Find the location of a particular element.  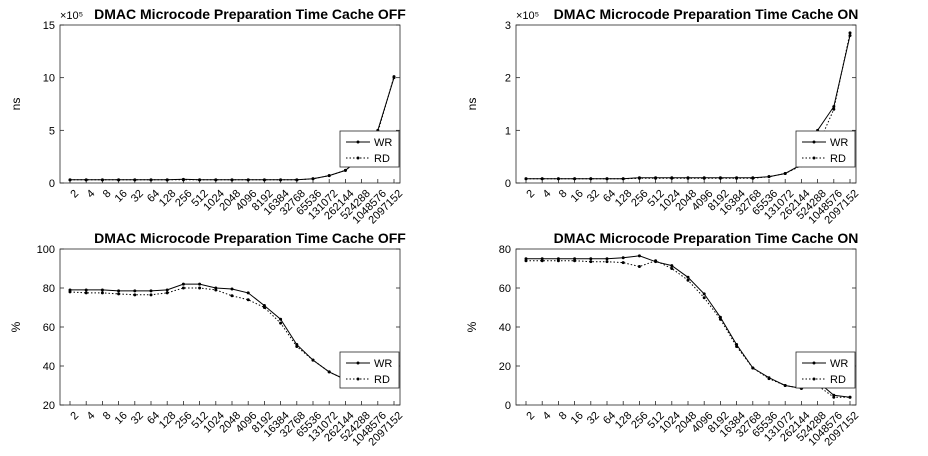

y-tick-label: 10 is located at coordinates (49, 79).